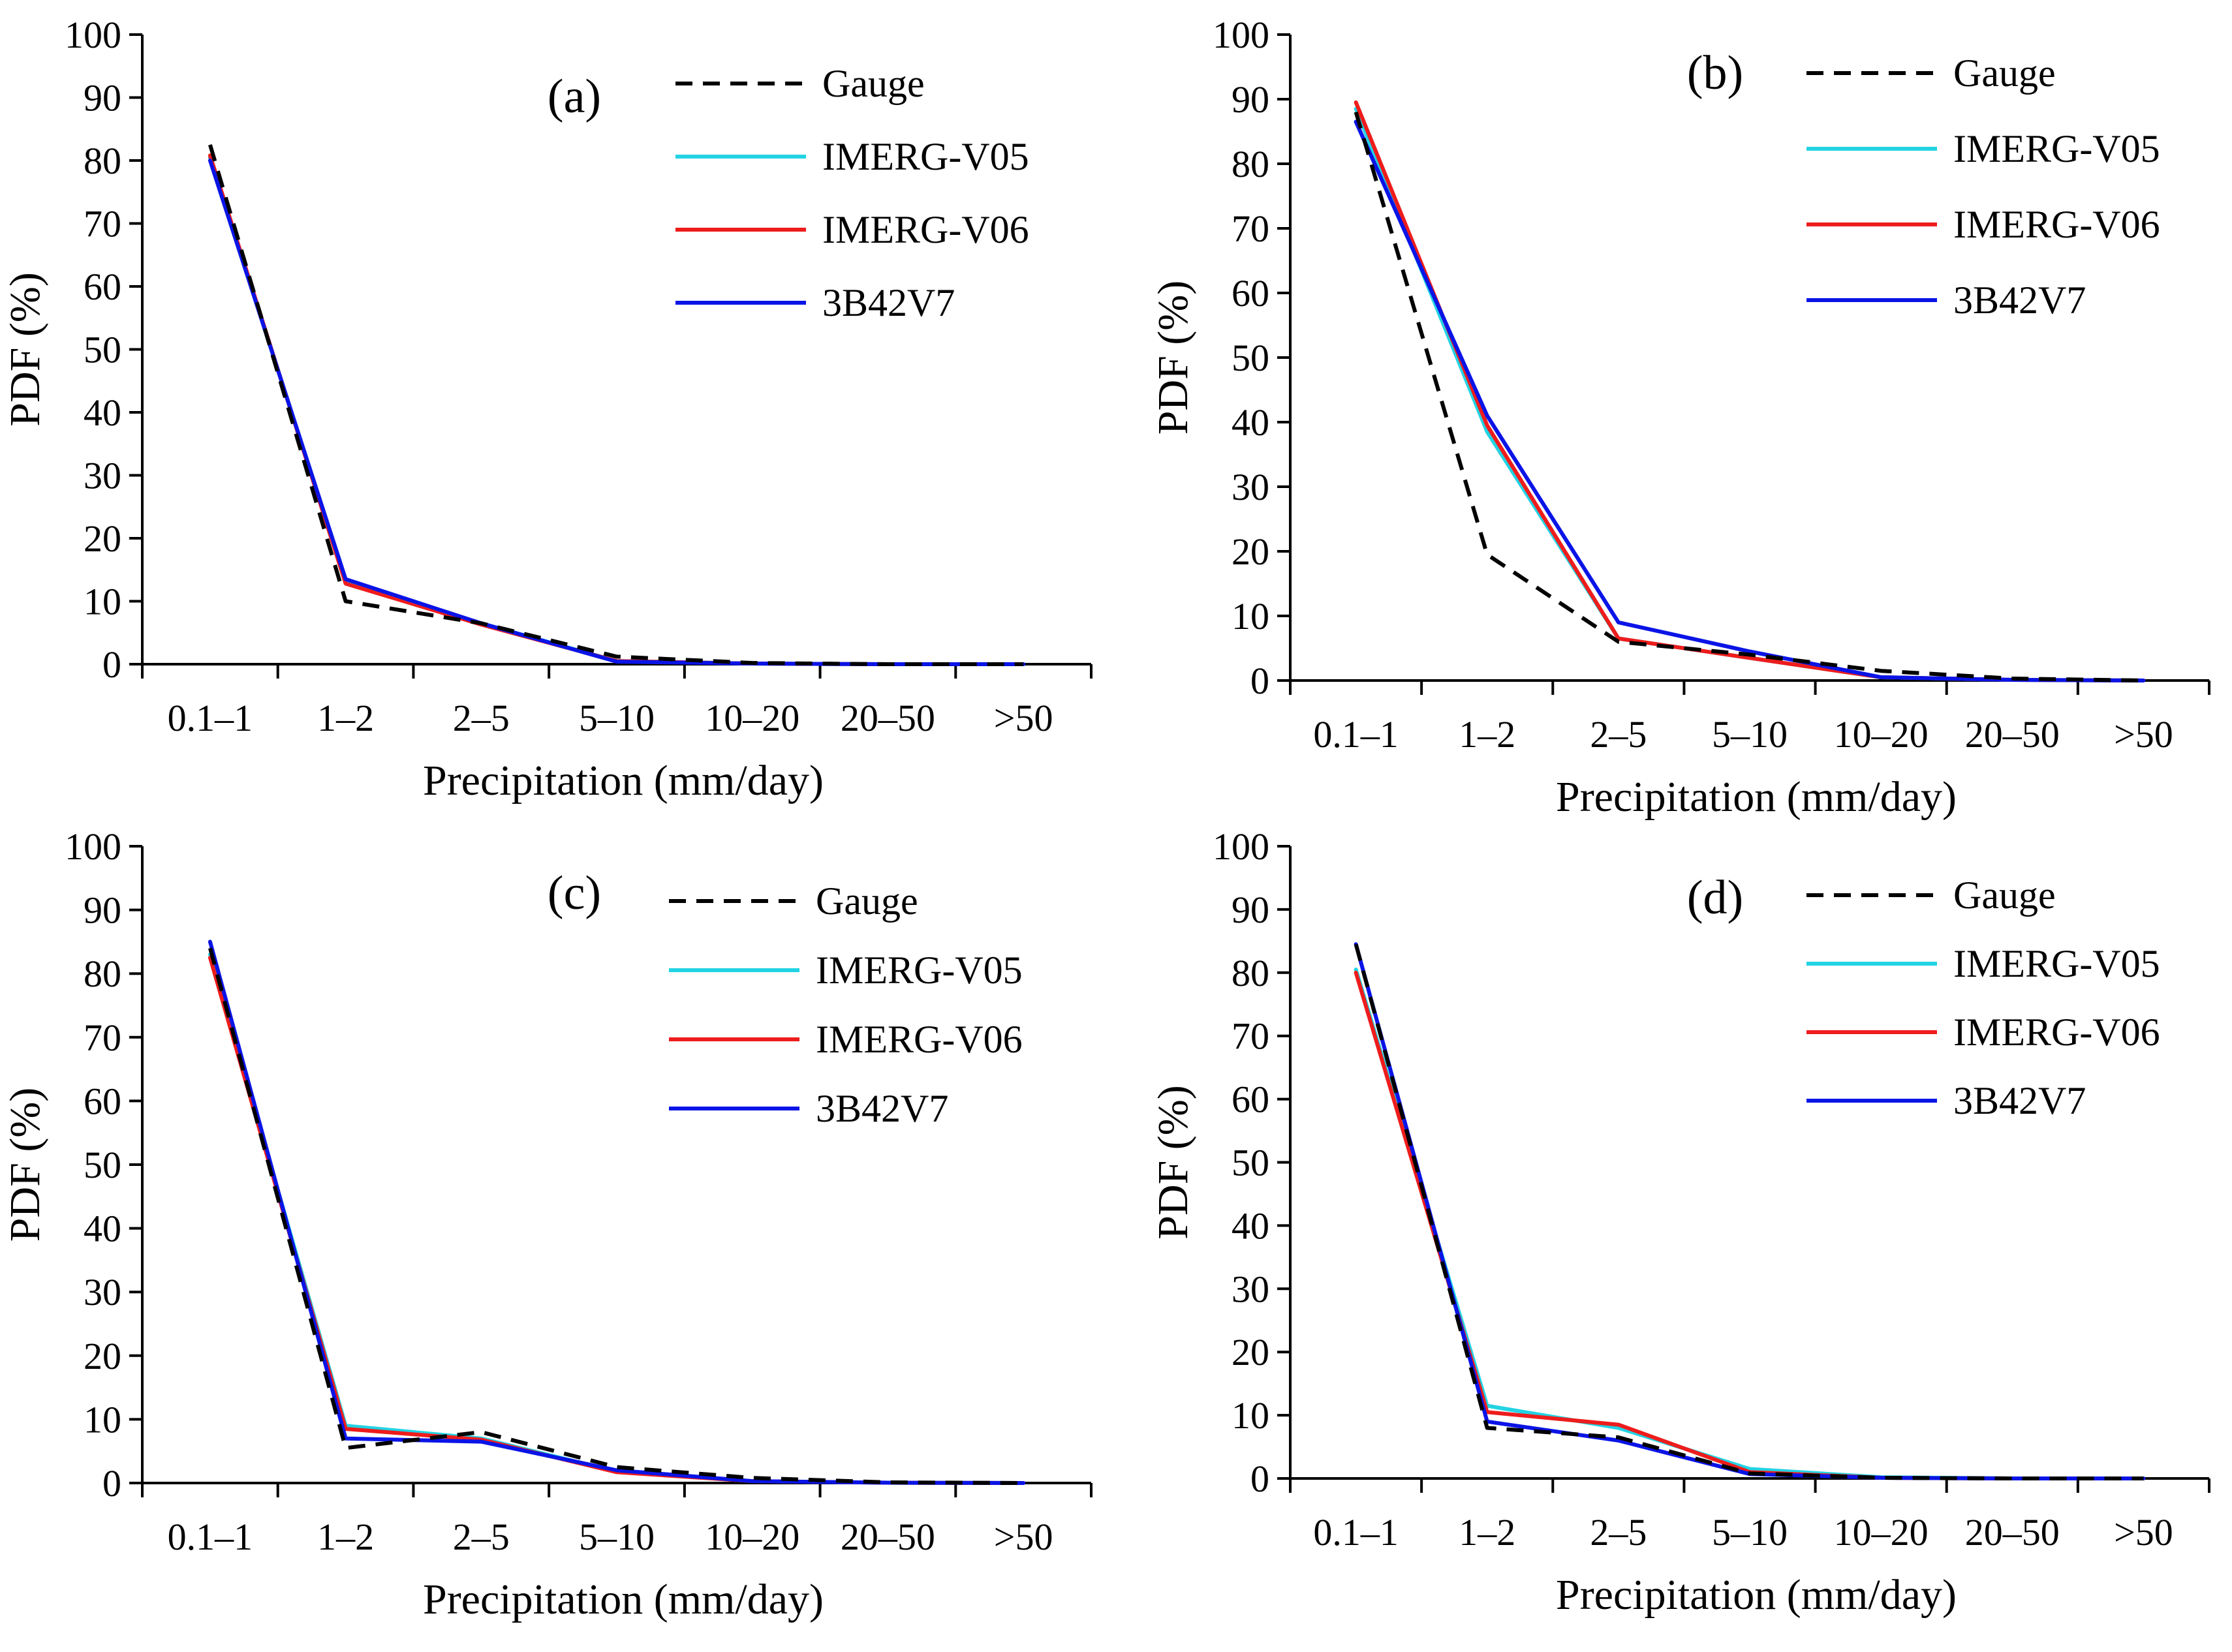 This screenshot has width=2232, height=1652. What do you see at coordinates (1715, 898) in the screenshot?
I see `panel-label: (d)` at bounding box center [1715, 898].